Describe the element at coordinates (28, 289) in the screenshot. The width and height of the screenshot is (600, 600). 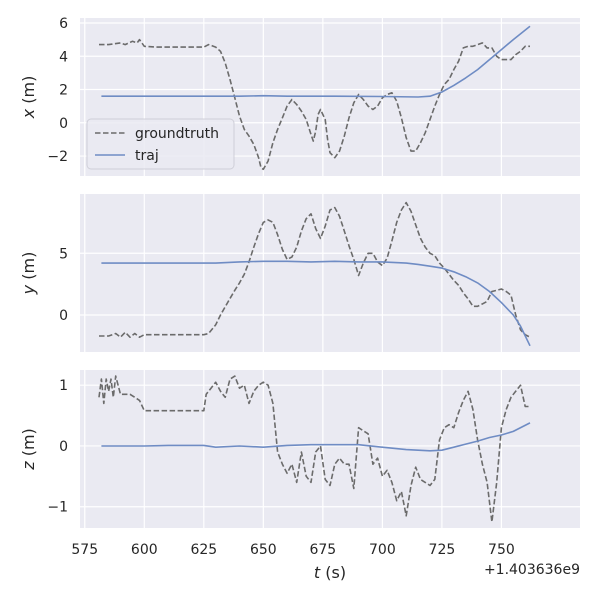
I see `y-axis-label-var: y` at that location.